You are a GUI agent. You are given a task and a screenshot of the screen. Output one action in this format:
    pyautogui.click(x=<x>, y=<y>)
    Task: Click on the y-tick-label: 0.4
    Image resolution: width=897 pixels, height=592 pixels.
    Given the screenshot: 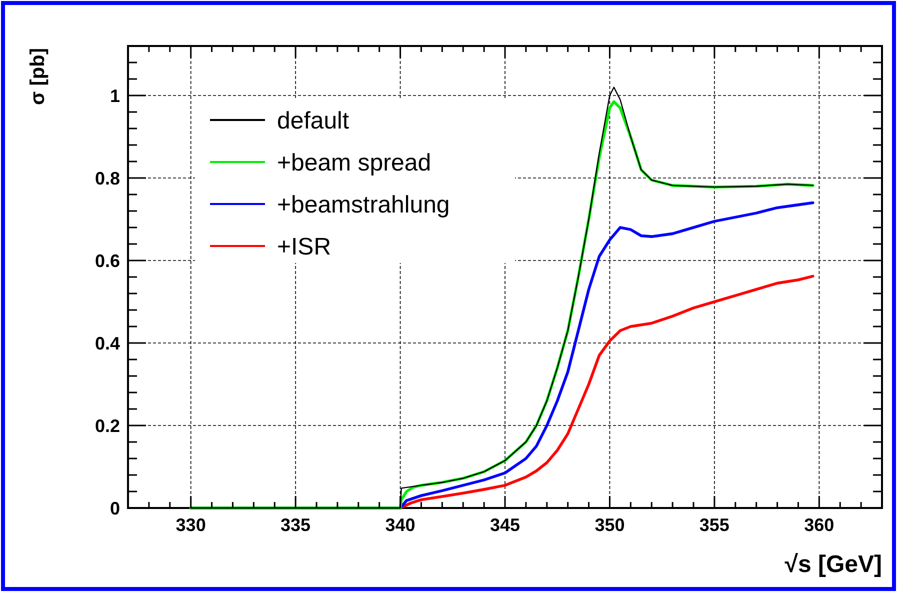 What is the action you would take?
    pyautogui.click(x=107, y=343)
    